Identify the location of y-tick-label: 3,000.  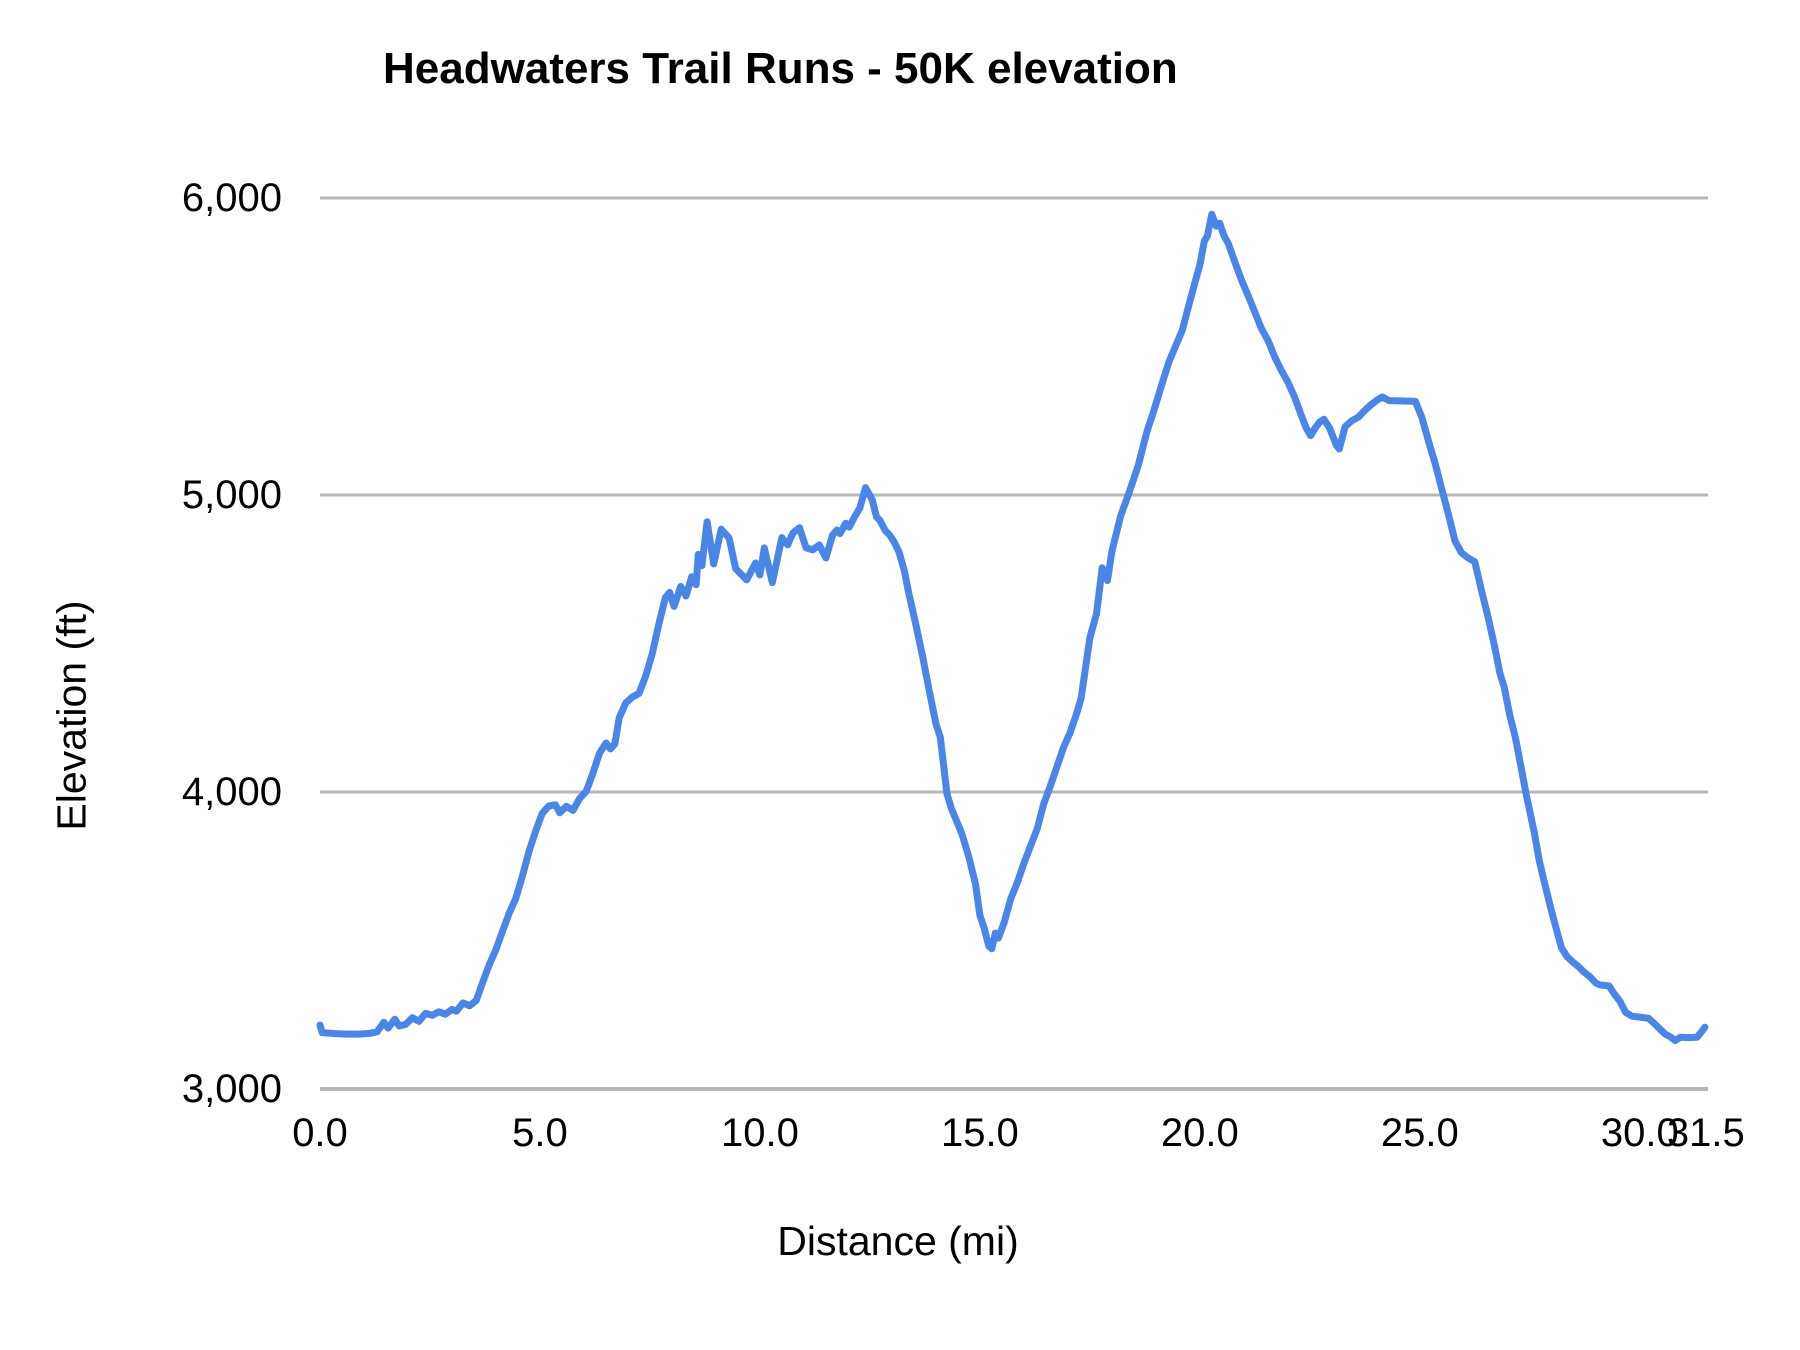
(231, 1089).